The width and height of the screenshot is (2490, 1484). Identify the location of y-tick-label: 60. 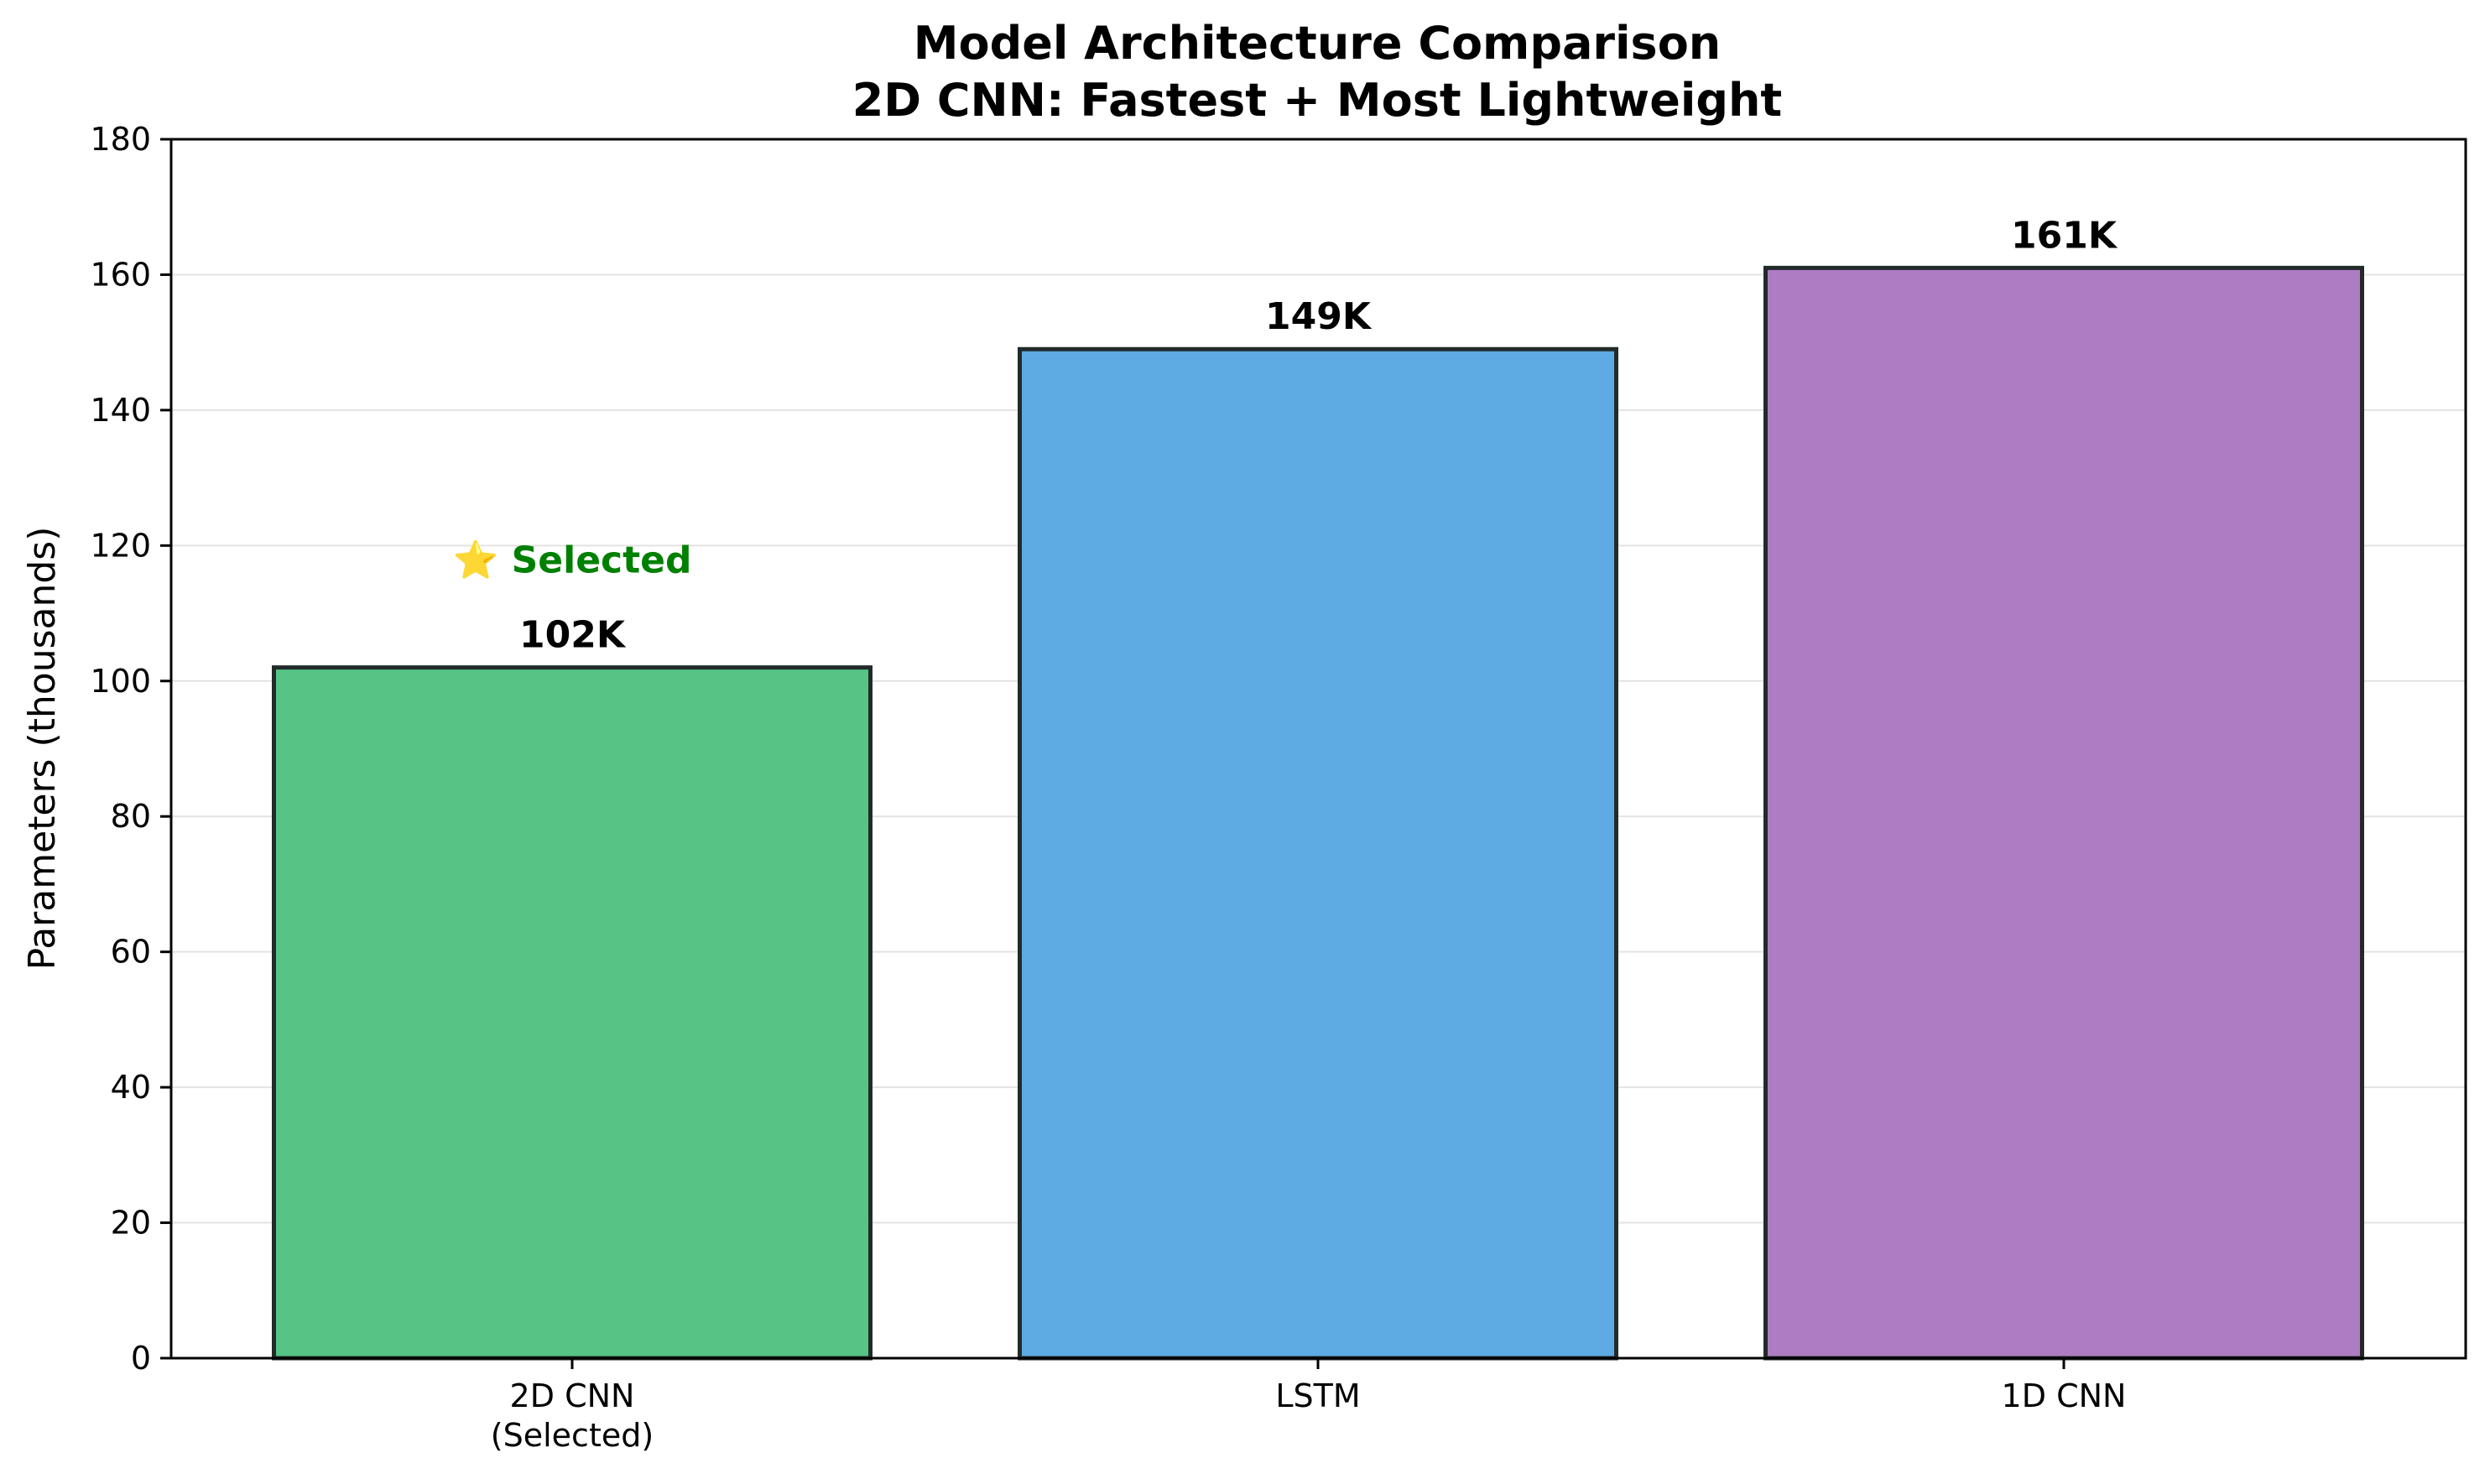
(131, 952).